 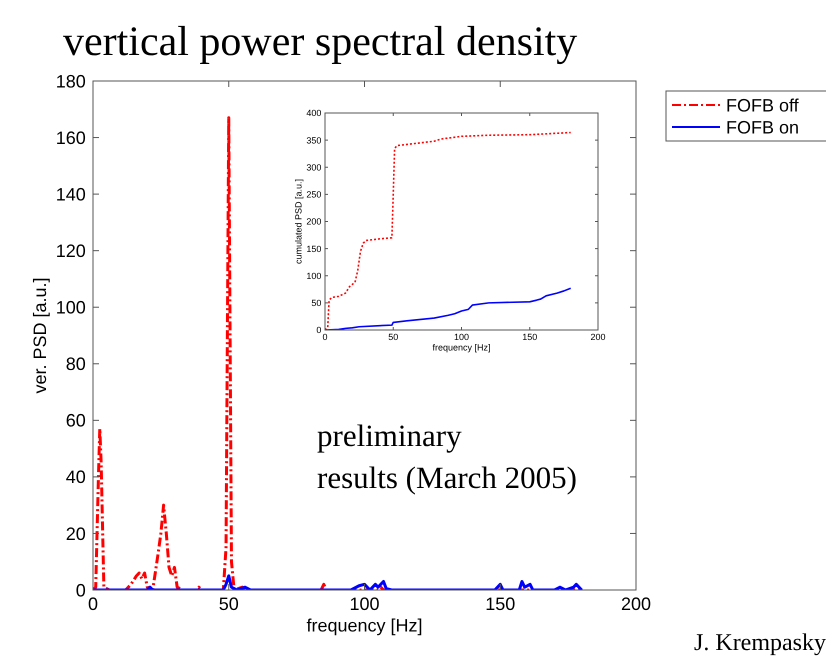 What do you see at coordinates (447, 456) in the screenshot?
I see `annotation: preliminary results (March 2005)` at bounding box center [447, 456].